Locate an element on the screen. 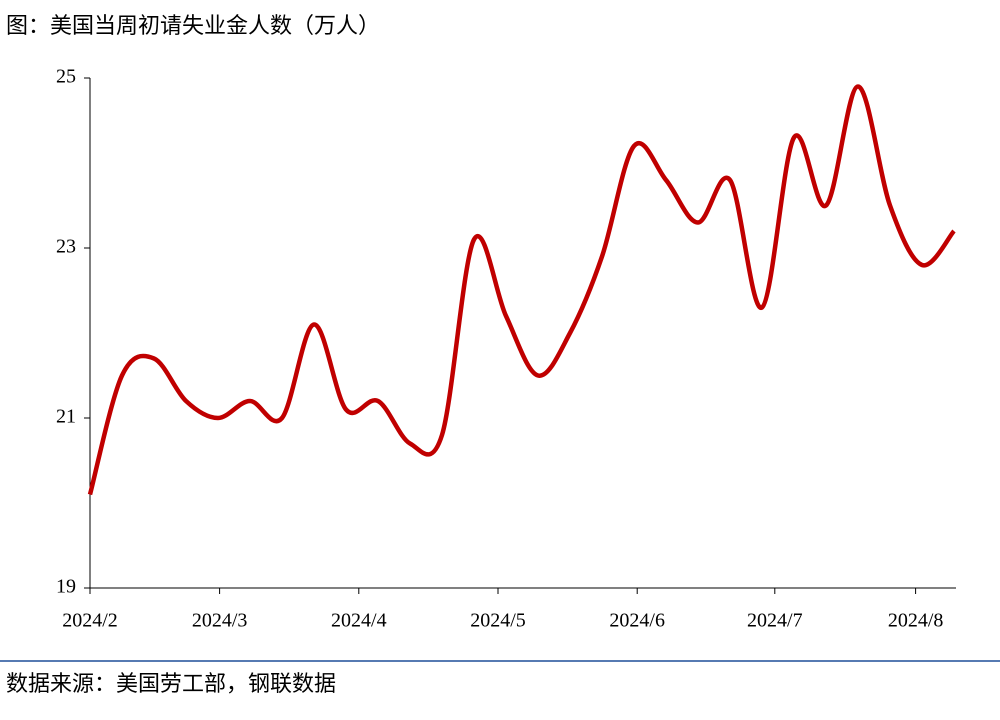  x-tick-label: 2024/5 is located at coordinates (498, 621).